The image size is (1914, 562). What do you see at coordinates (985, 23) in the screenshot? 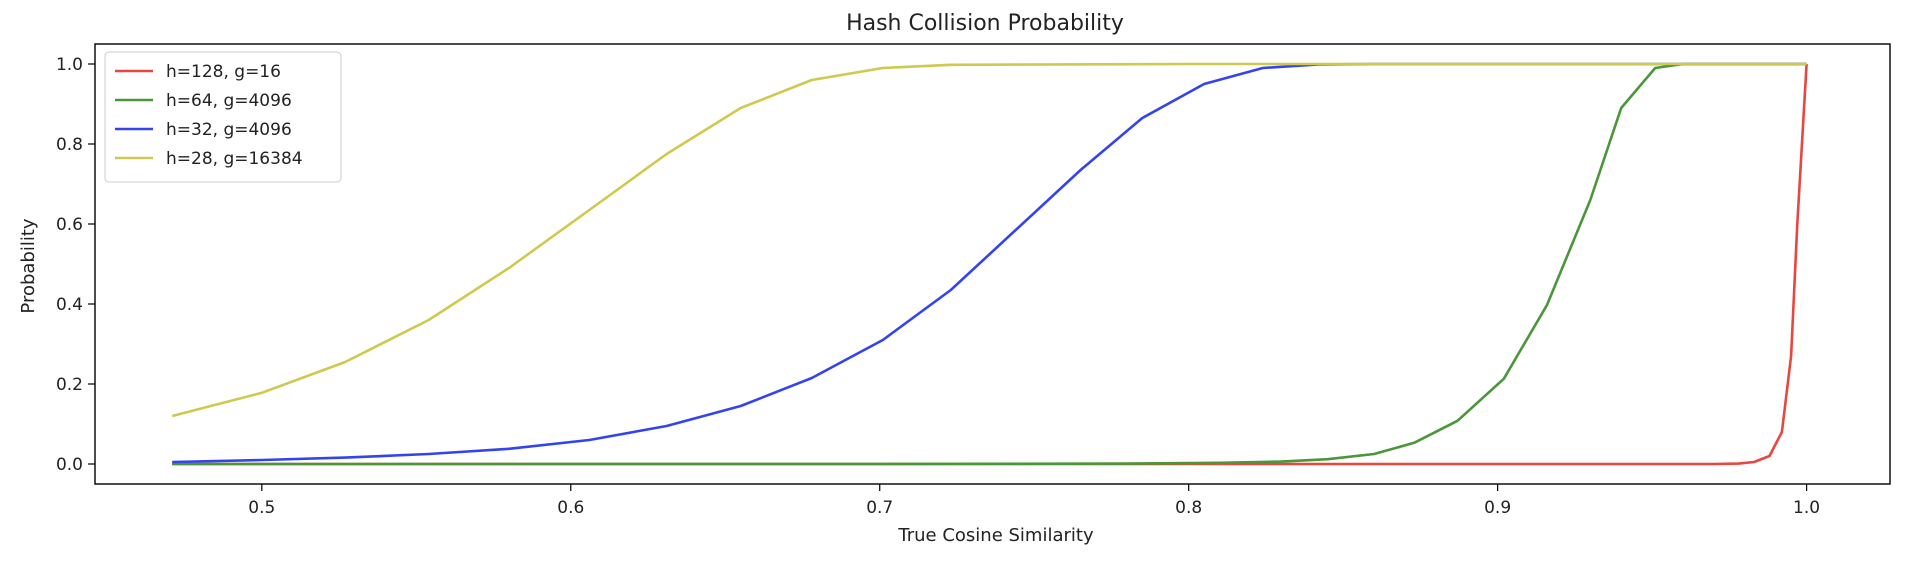
I see `chart-title: Hash Collision Probability` at bounding box center [985, 23].